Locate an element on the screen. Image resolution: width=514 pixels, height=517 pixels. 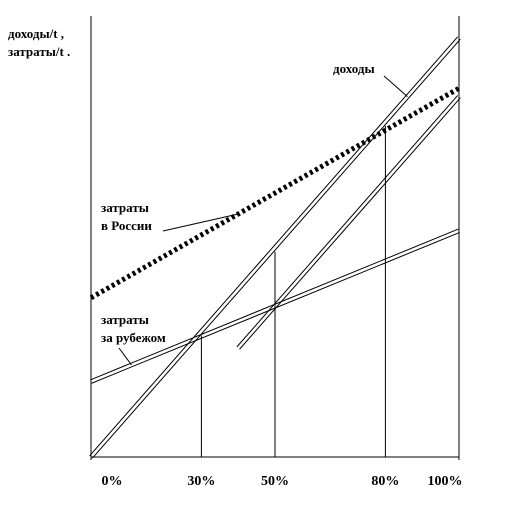
x-tick-label: 30% is located at coordinates (201, 481).